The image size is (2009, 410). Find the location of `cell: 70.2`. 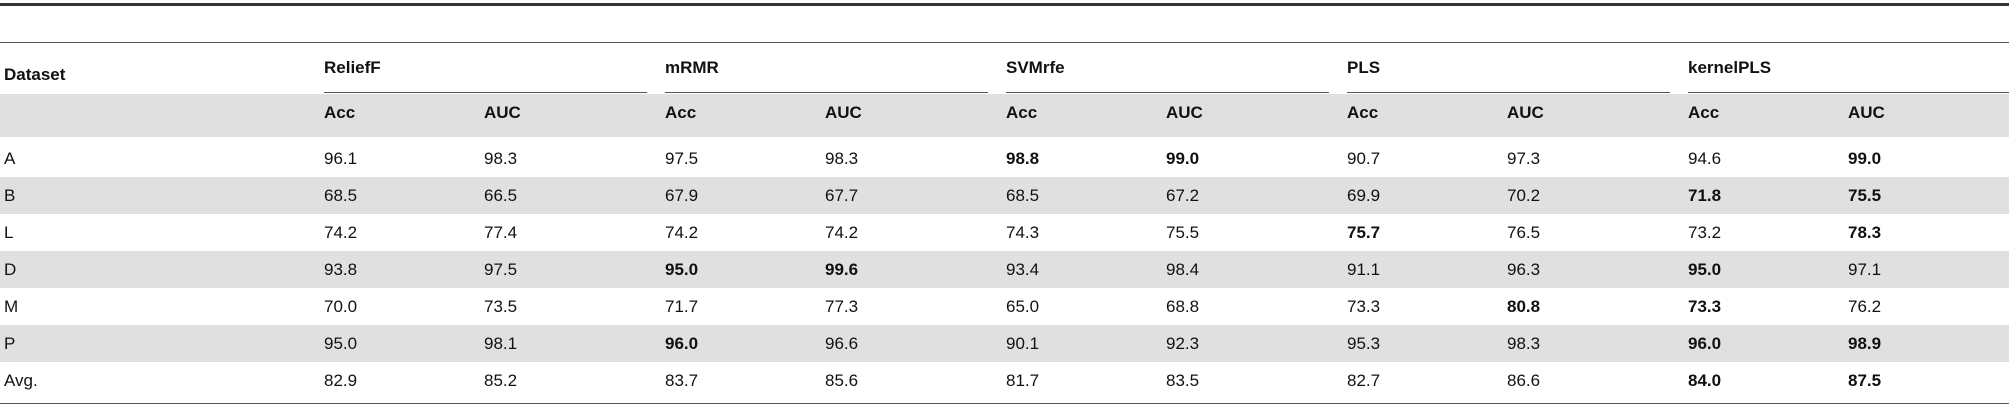

cell: 70.2 is located at coordinates (1524, 195).